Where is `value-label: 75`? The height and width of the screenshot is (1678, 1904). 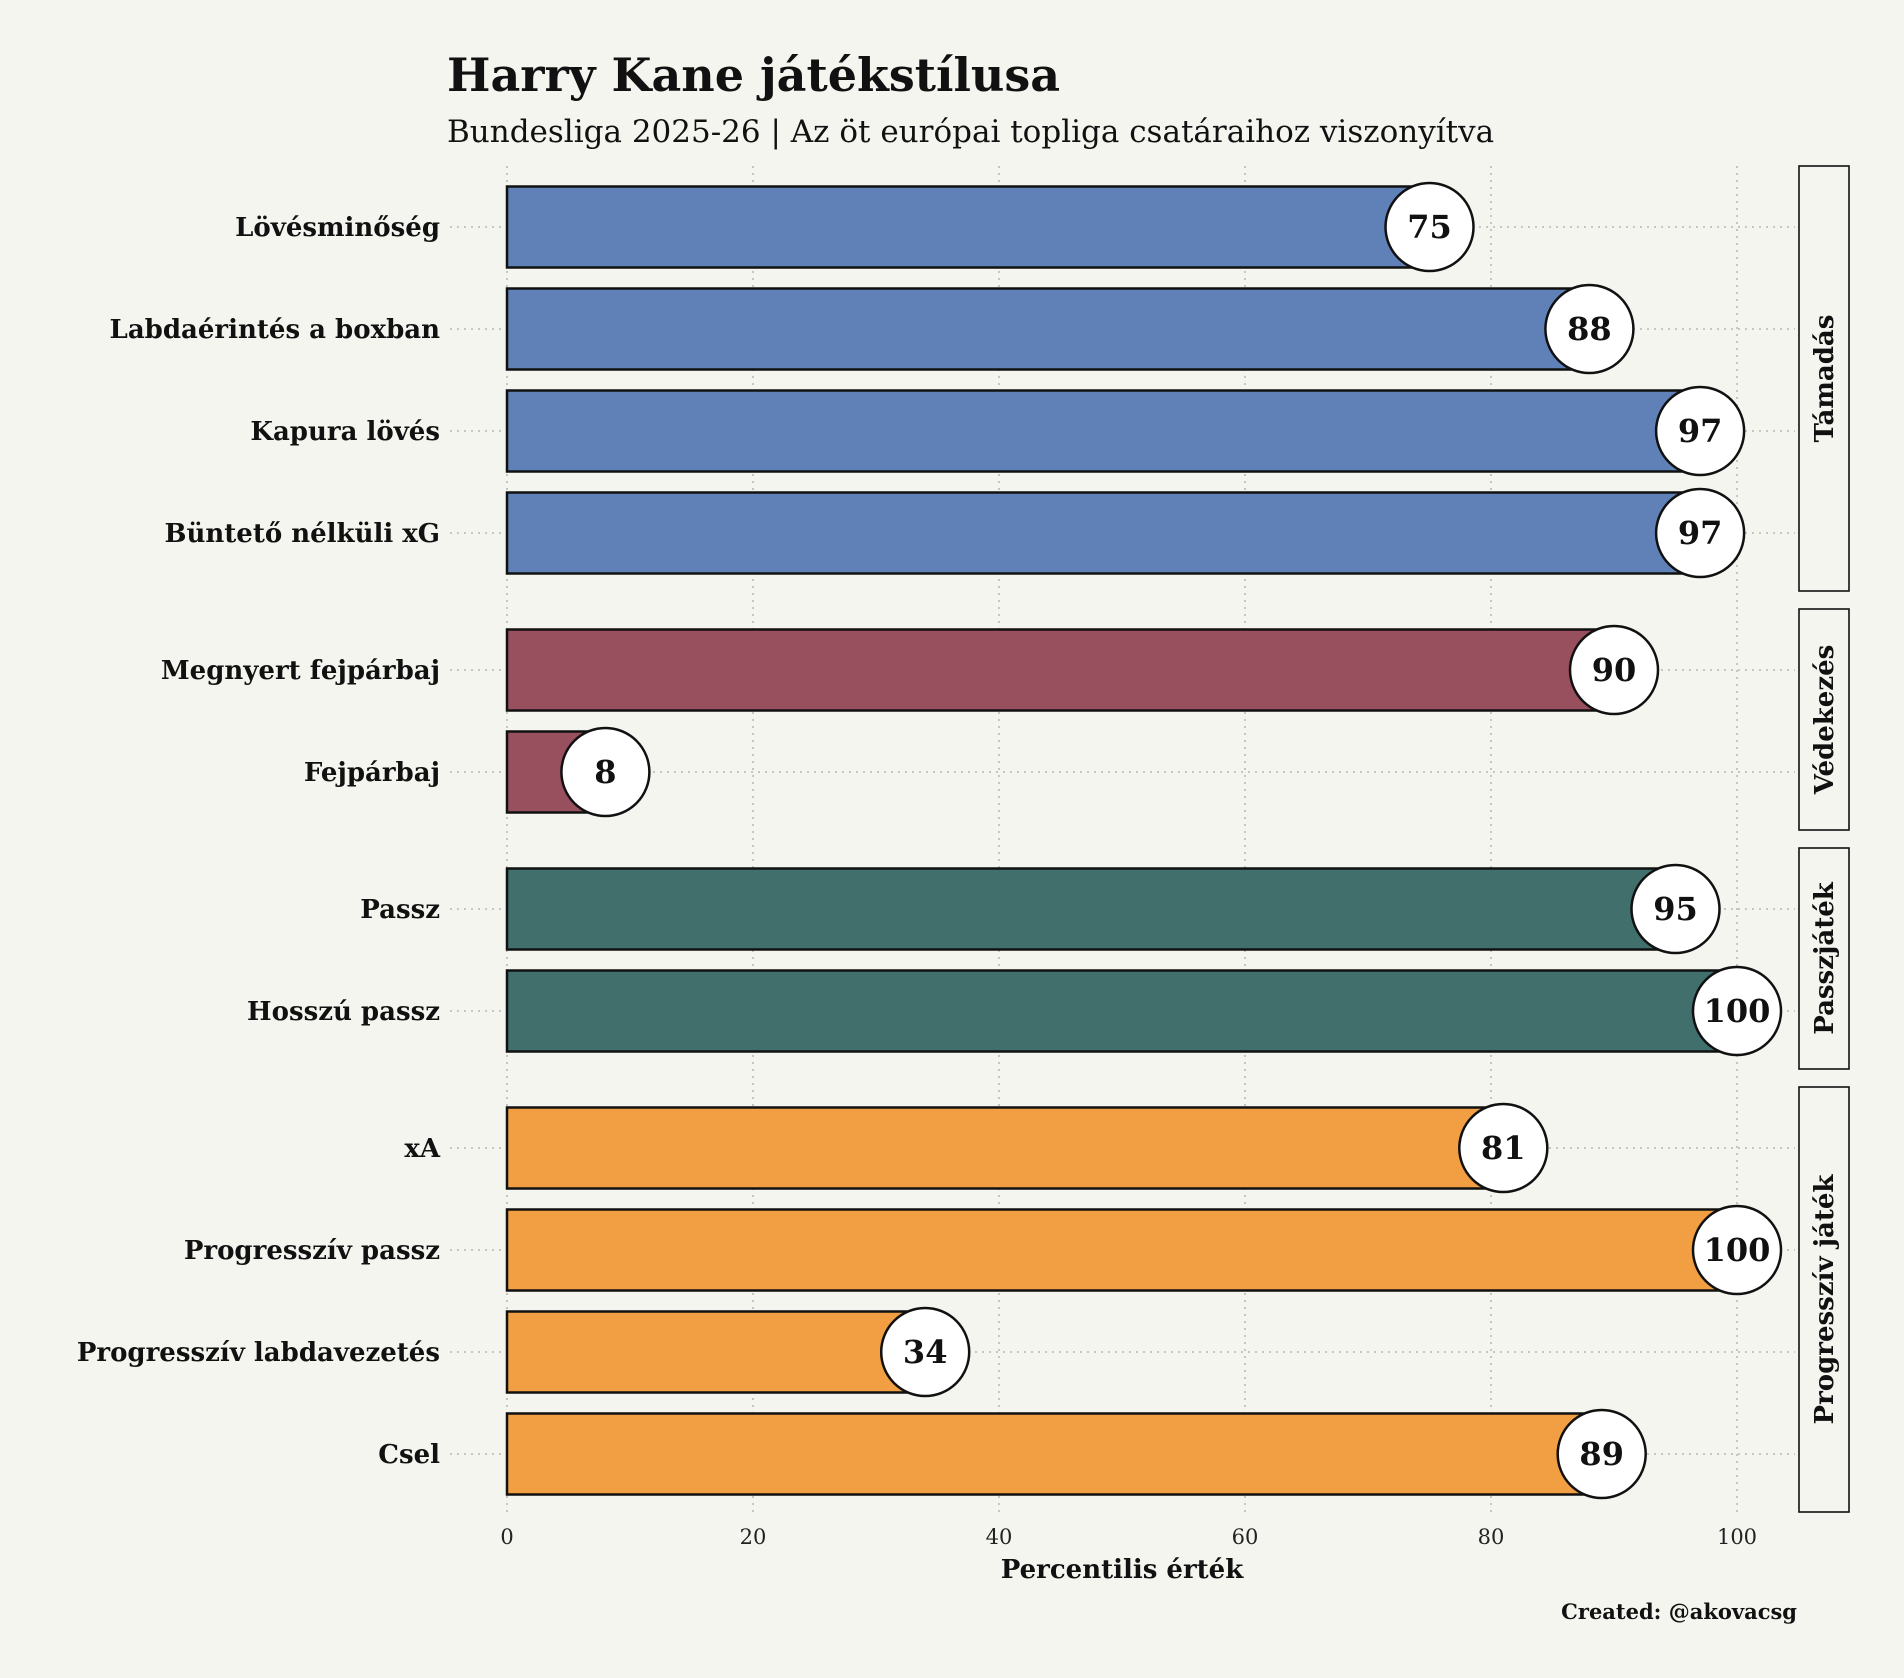 value-label: 75 is located at coordinates (1429, 227).